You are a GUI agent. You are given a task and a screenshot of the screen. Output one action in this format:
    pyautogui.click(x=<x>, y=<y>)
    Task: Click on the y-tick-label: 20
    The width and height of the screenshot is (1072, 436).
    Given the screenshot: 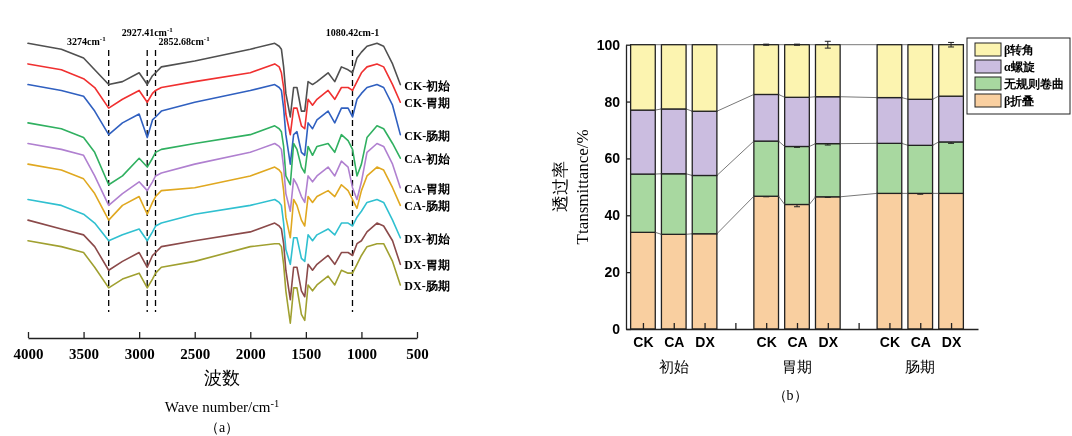 What is the action you would take?
    pyautogui.click(x=612, y=272)
    